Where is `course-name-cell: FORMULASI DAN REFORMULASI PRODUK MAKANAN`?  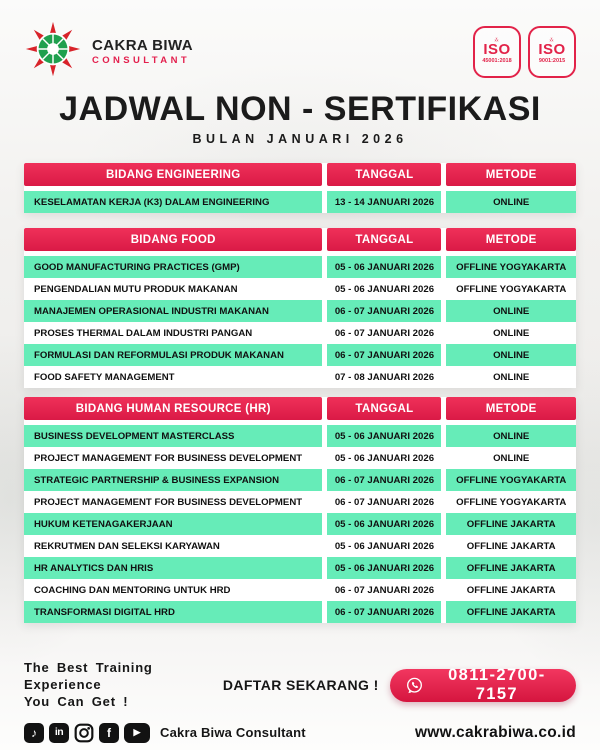
course-name-cell: FORMULASI DAN REFORMULASI PRODUK MAKANAN is located at coordinates (173, 355).